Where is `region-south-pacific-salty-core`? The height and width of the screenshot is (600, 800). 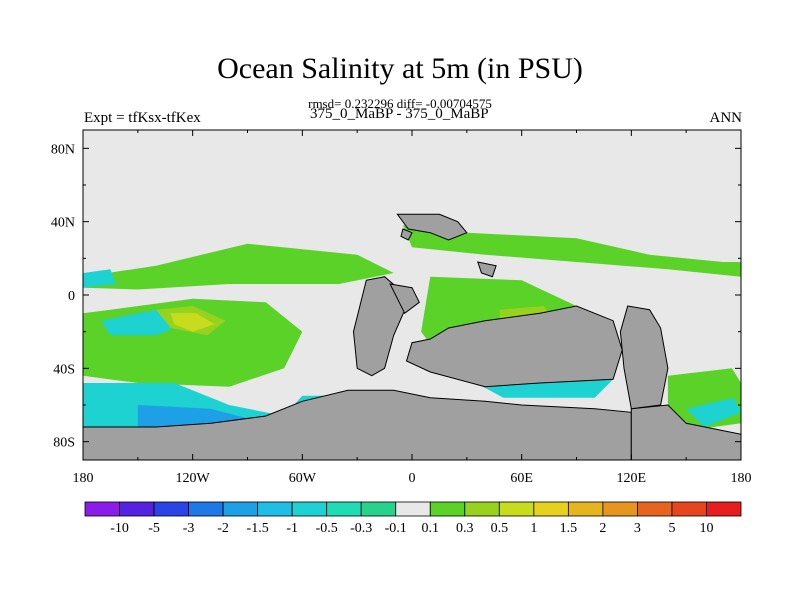
region-south-pacific-salty-core is located at coordinates (192, 322).